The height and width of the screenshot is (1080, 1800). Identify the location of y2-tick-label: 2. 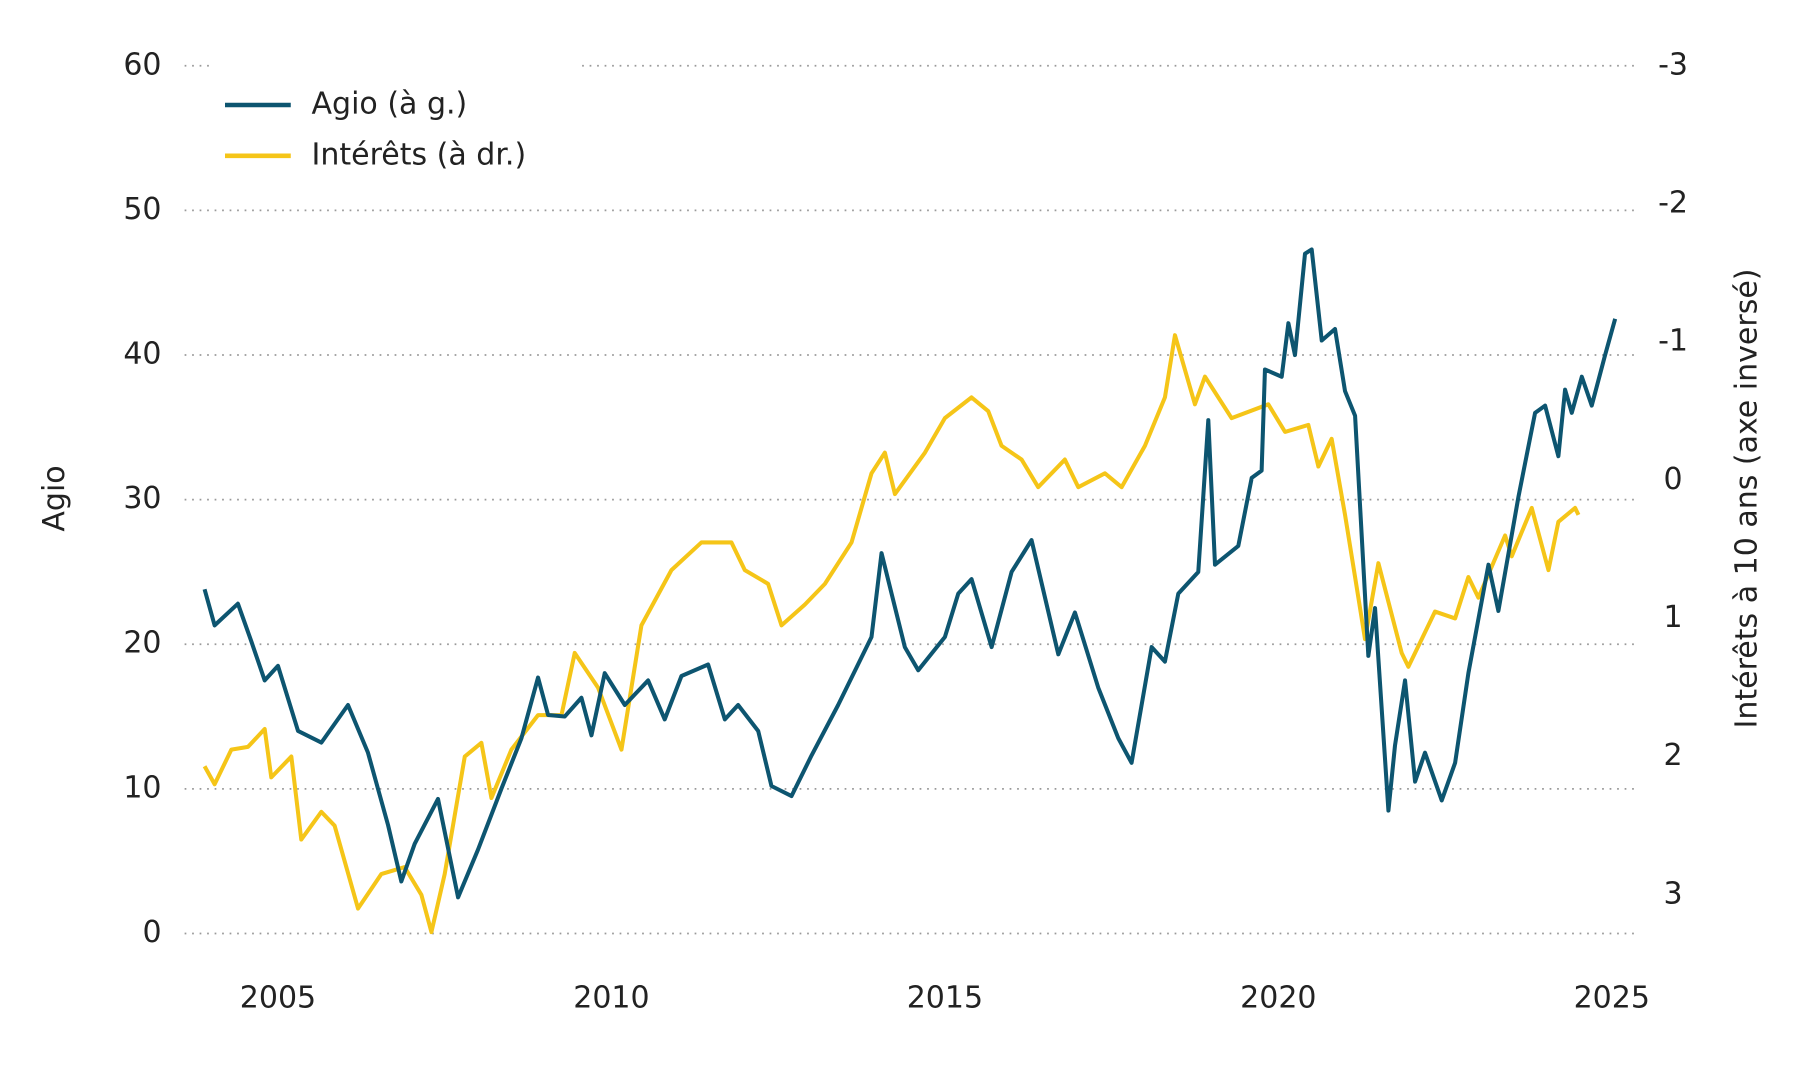
(1673, 755).